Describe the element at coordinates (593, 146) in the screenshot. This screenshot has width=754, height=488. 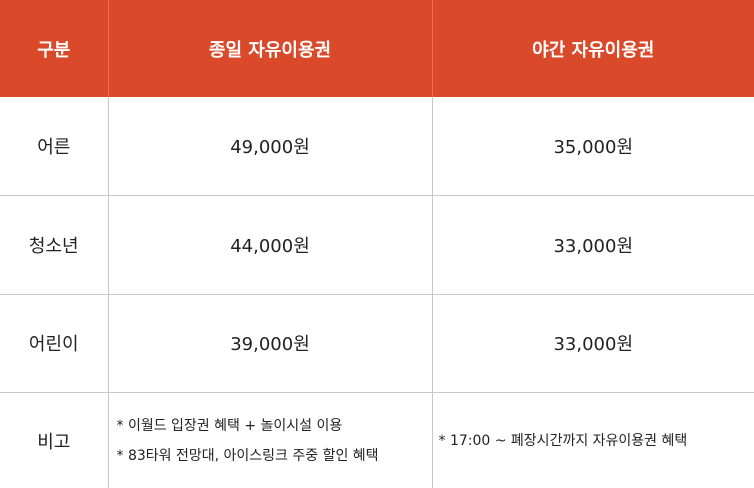
I see `night-price: 35,000원` at that location.